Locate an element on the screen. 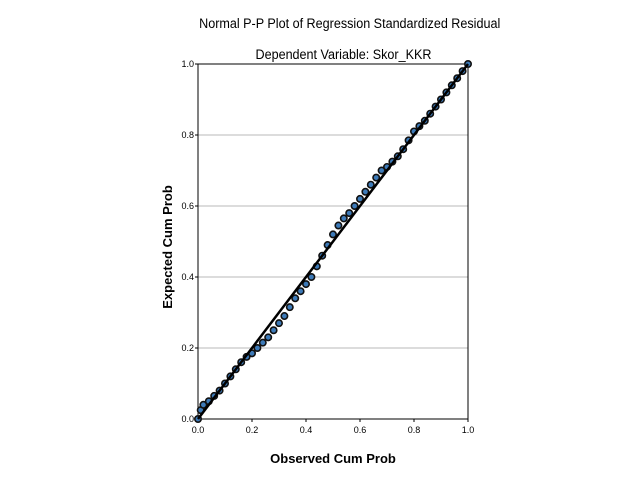 The image size is (640, 480). x-tick-label: 0.8 is located at coordinates (414, 430).